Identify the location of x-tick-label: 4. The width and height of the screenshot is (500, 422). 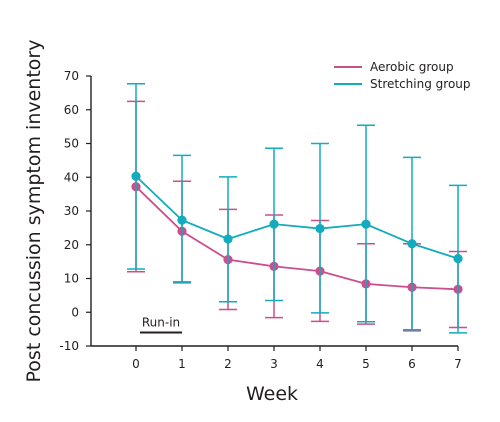
(320, 364).